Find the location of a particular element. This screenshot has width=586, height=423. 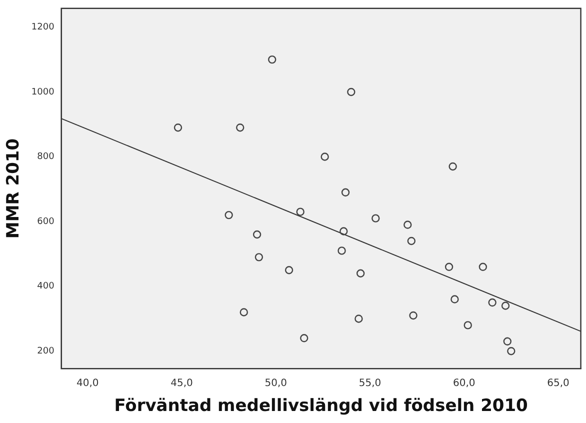

x-tick-label: 50,0 is located at coordinates (276, 384).